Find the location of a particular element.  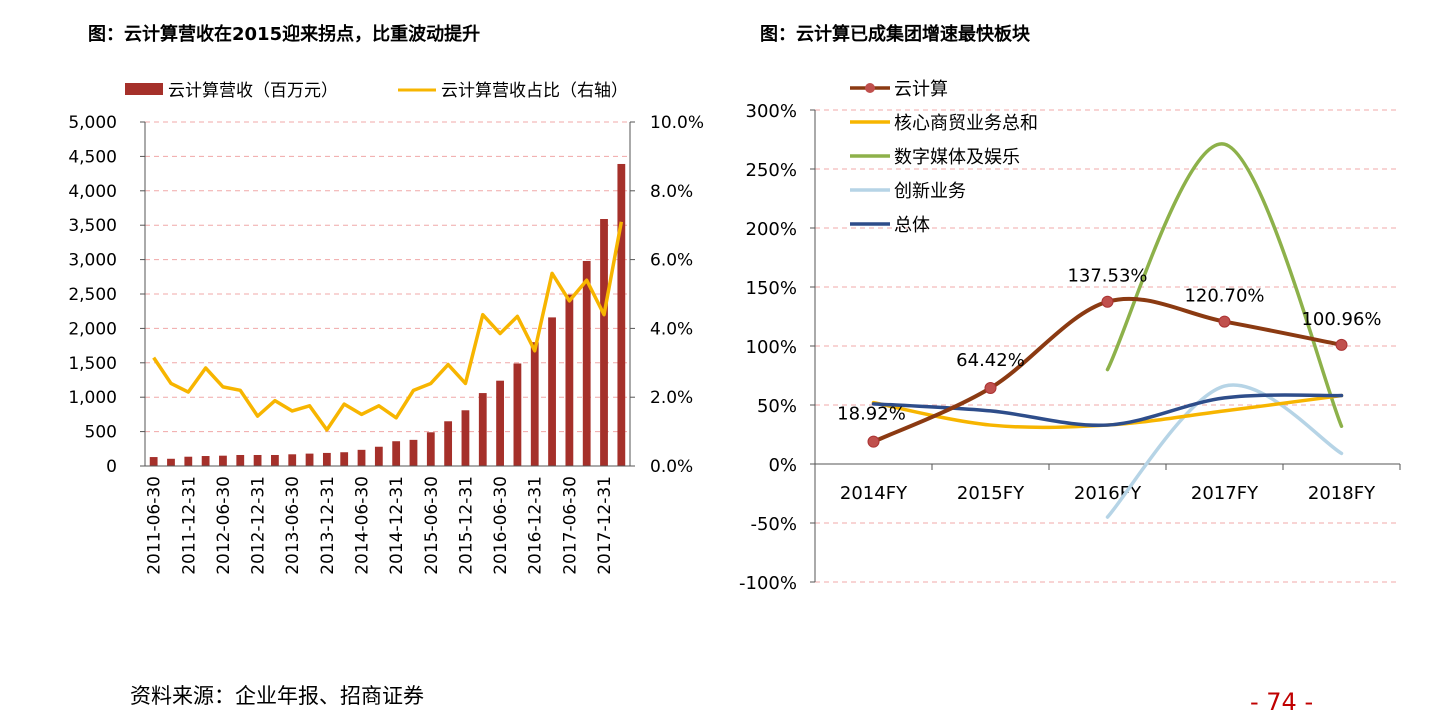

y-right-tick-label: 2.0% is located at coordinates (671, 398).